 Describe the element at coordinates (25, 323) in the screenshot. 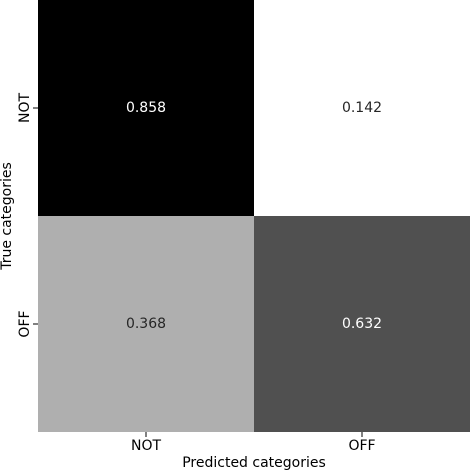

I see `y-tick-label: OFF` at that location.